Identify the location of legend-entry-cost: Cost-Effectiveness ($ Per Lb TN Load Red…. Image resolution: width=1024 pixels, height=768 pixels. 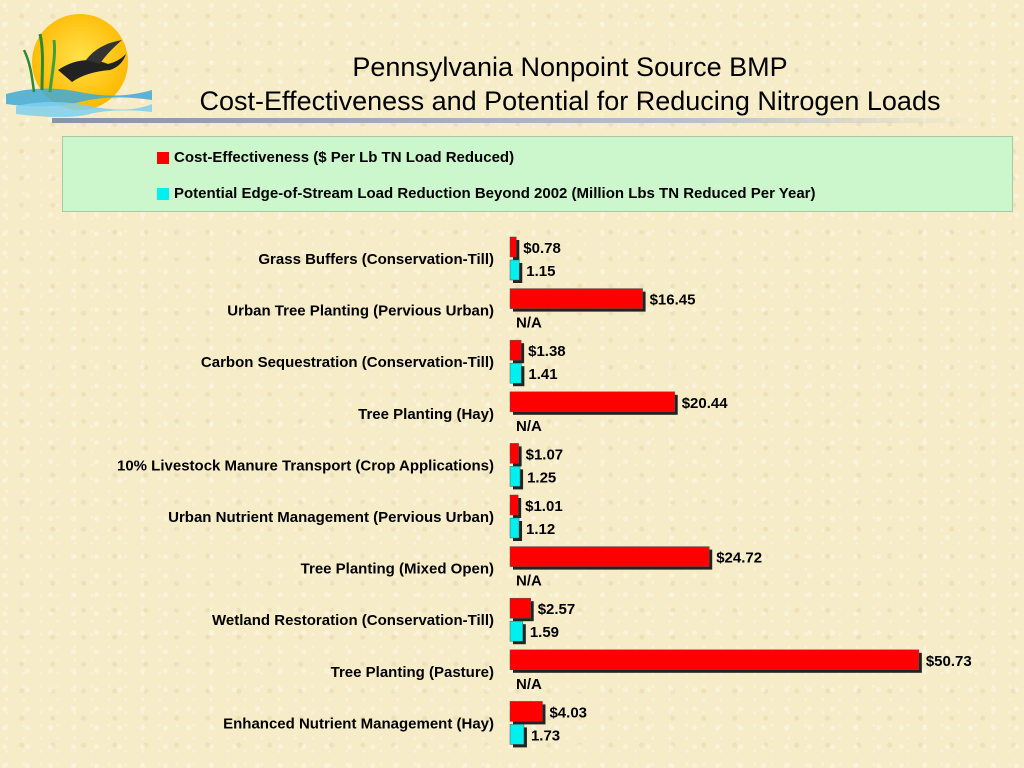
(335, 157).